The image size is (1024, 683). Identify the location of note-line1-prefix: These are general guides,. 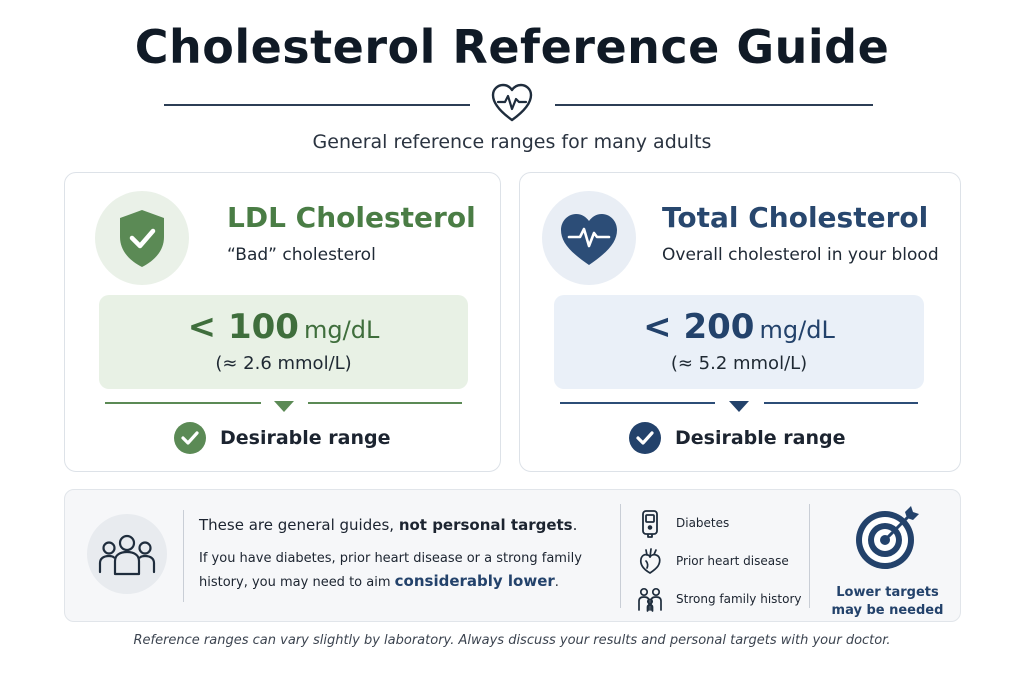
(299, 525).